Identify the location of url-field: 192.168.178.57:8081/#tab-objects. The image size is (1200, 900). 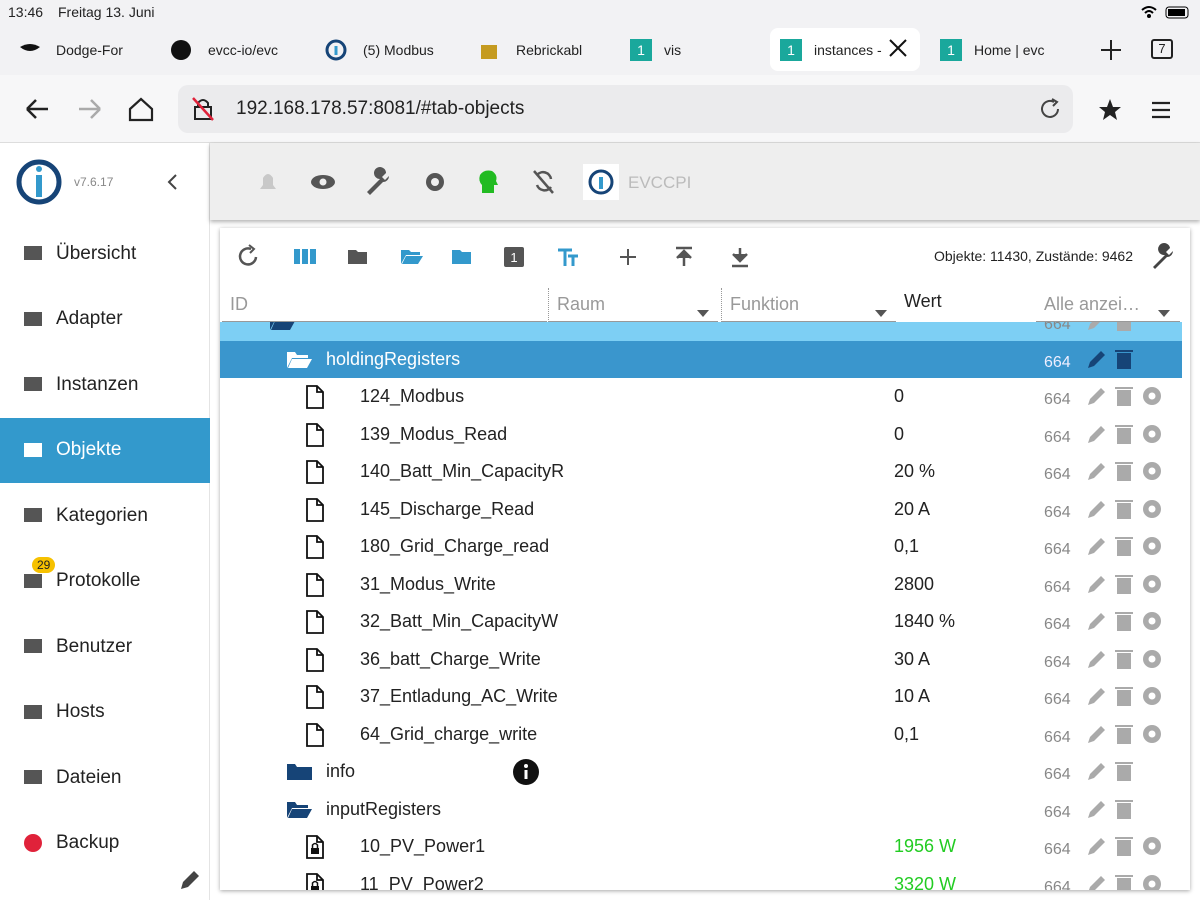
(625, 109).